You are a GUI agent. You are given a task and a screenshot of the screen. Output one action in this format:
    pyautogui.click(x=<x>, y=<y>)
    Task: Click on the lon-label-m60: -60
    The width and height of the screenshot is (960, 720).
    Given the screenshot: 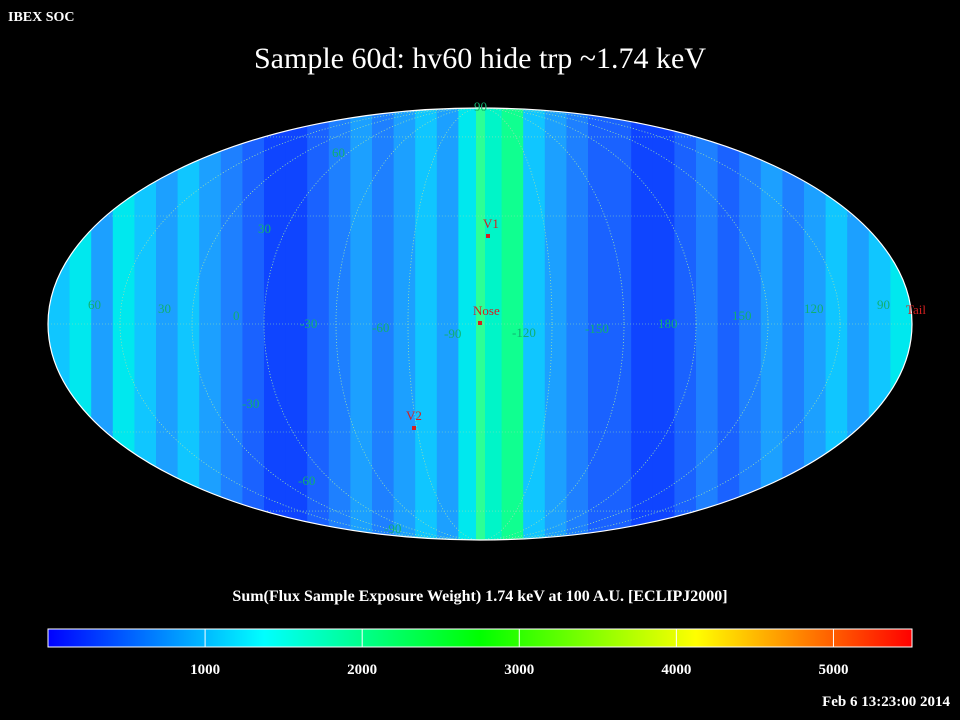 What is the action you would take?
    pyautogui.click(x=380, y=327)
    